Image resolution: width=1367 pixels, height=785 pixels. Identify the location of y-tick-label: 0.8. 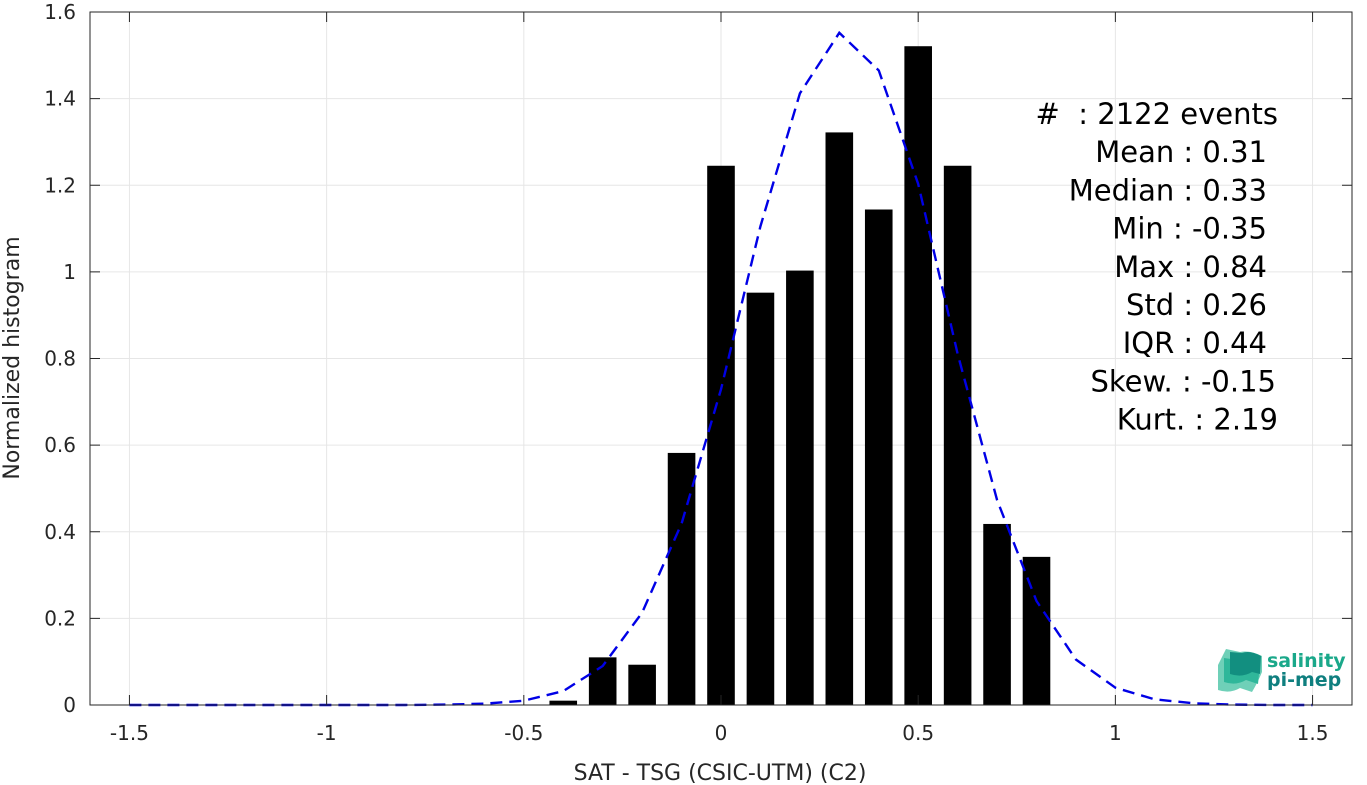
(60, 359).